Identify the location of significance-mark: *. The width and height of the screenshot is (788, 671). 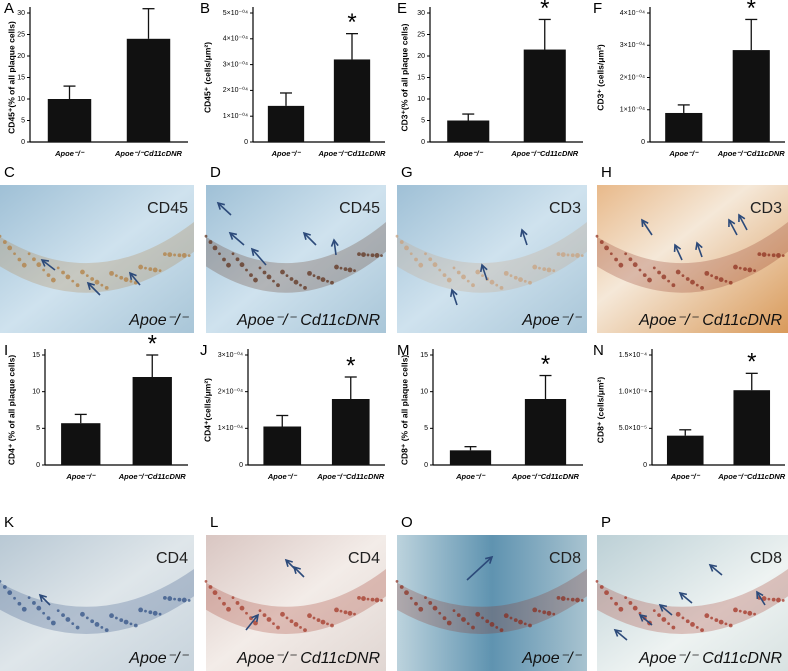
(350, 365).